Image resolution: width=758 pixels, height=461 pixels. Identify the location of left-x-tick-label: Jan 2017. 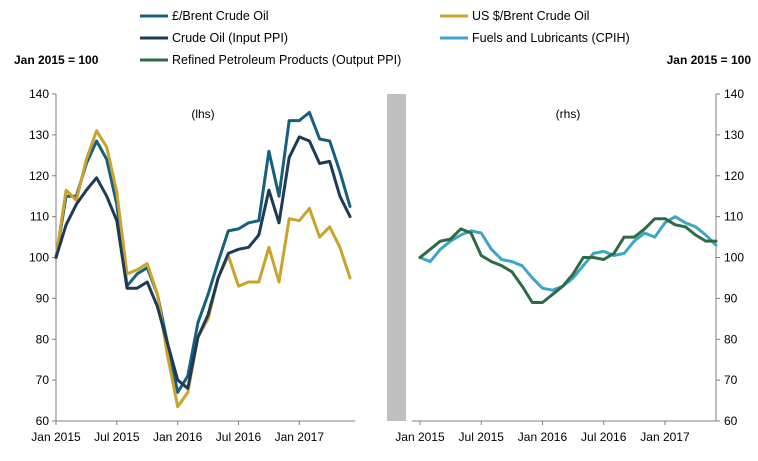
(300, 437).